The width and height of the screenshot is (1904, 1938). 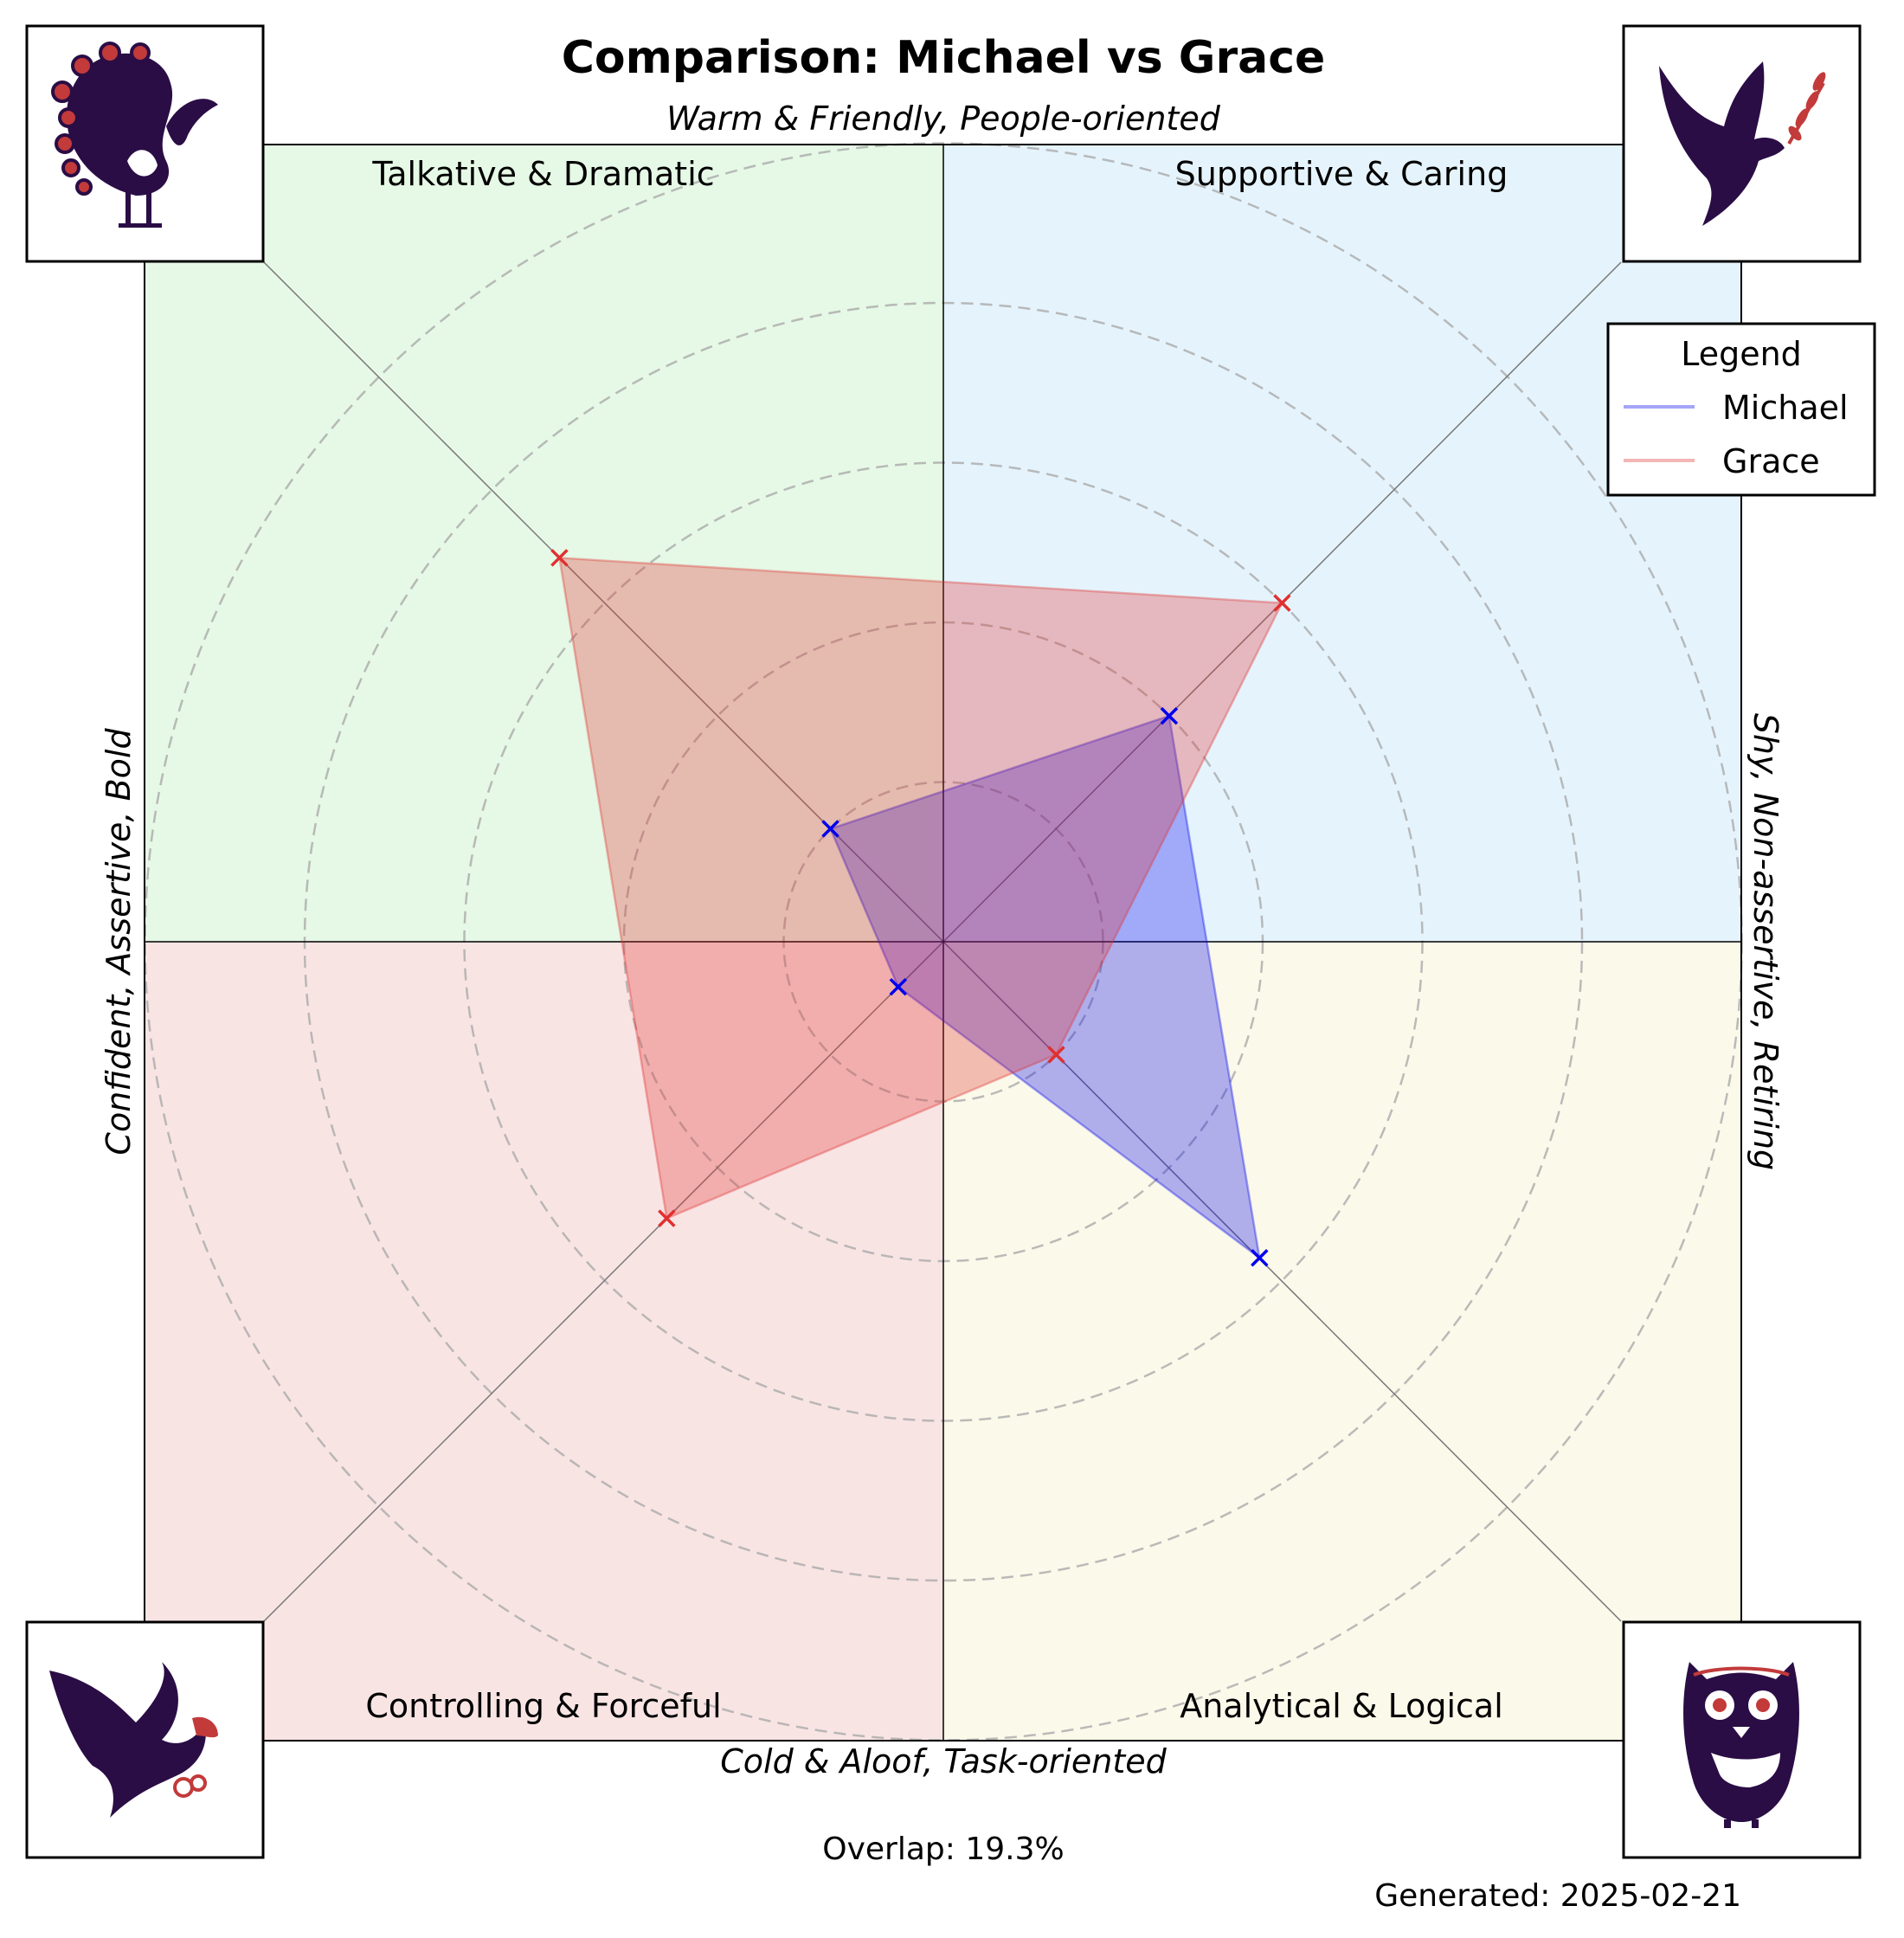 I want to click on icon-box-eagle, so click(x=145, y=1739).